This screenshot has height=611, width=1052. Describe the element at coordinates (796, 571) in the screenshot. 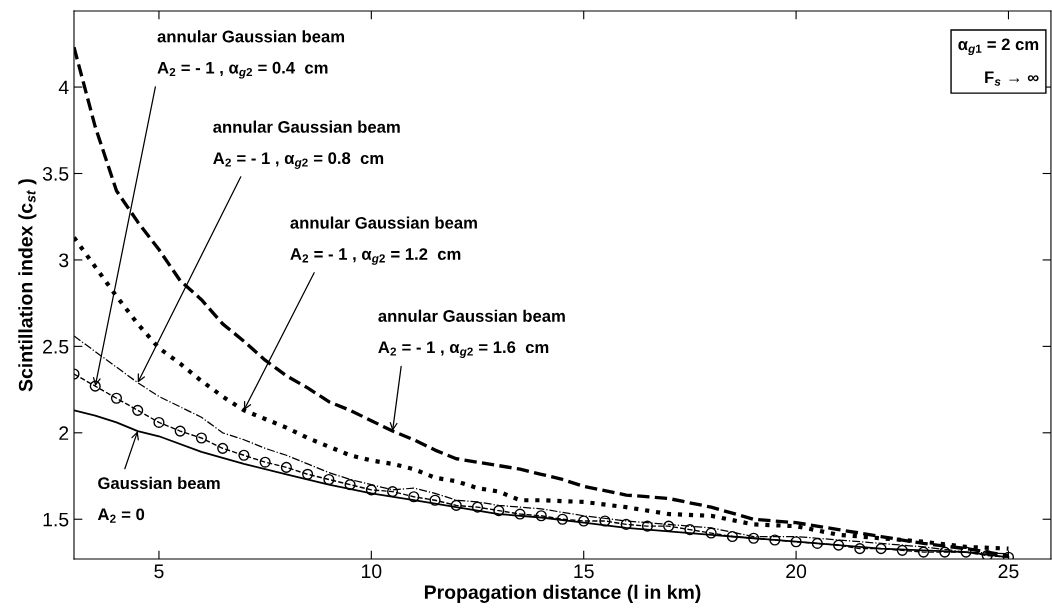

I see `x-tick-label: 20` at that location.